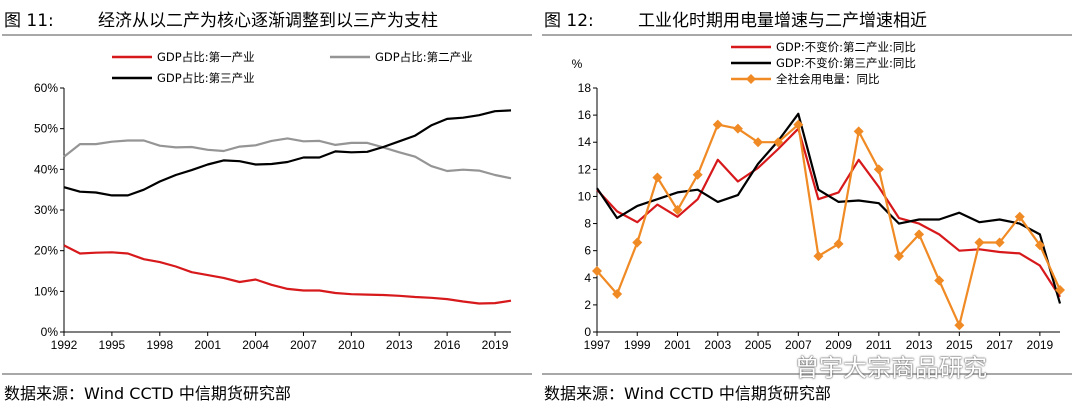 The image size is (1080, 410). What do you see at coordinates (255, 345) in the screenshot?
I see `x-tick-label: 2004` at bounding box center [255, 345].